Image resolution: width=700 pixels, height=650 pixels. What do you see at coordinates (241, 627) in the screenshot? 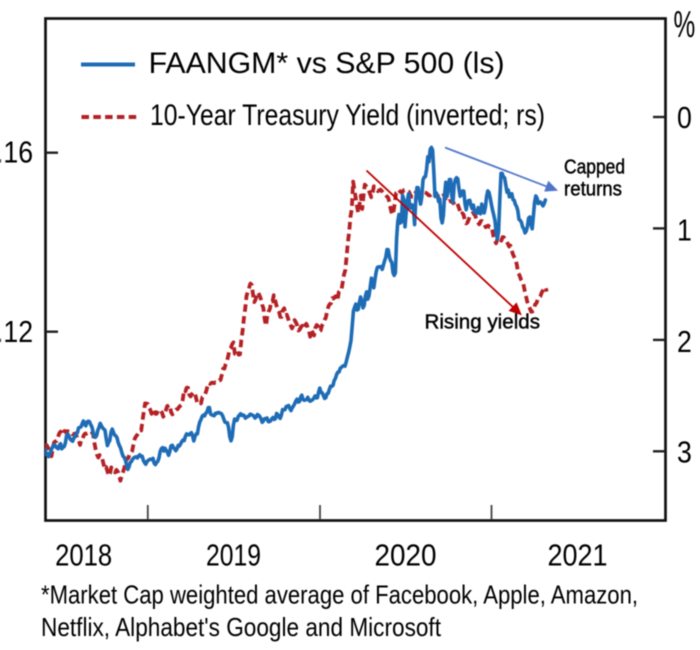
I see `svg-text:Netflix, Alphabet's Google and: Netflix, Alphabet's Google and Microsoft` at bounding box center [241, 627].